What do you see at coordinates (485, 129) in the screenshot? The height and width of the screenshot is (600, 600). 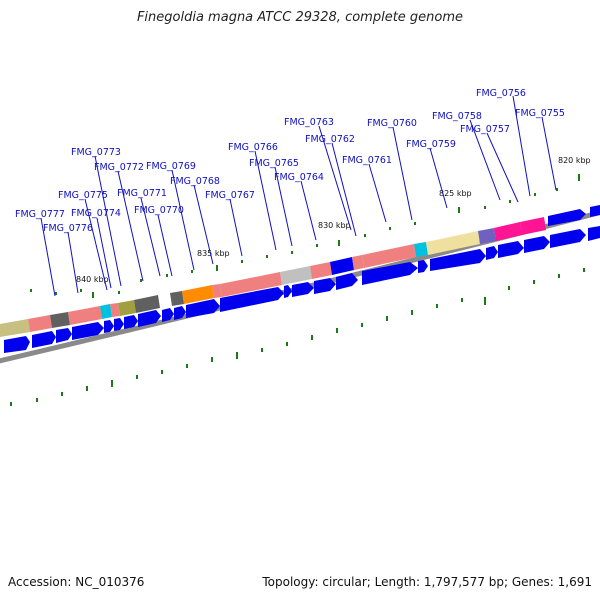 I see `gene-label: FMG_0757` at bounding box center [485, 129].